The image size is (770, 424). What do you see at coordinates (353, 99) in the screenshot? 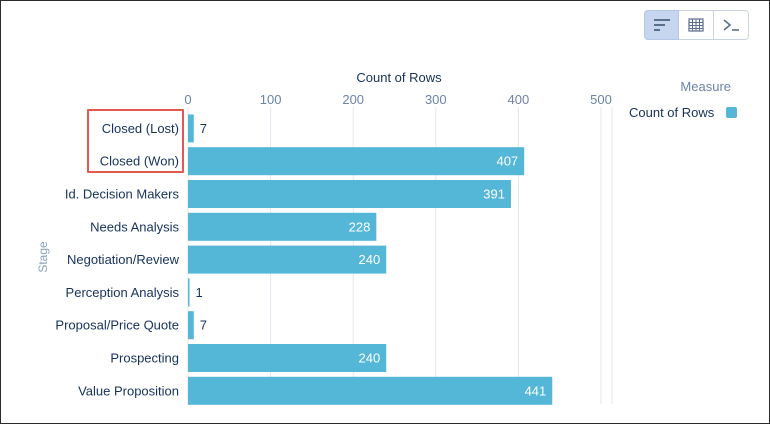
I see `x-tick-label: 200` at bounding box center [353, 99].